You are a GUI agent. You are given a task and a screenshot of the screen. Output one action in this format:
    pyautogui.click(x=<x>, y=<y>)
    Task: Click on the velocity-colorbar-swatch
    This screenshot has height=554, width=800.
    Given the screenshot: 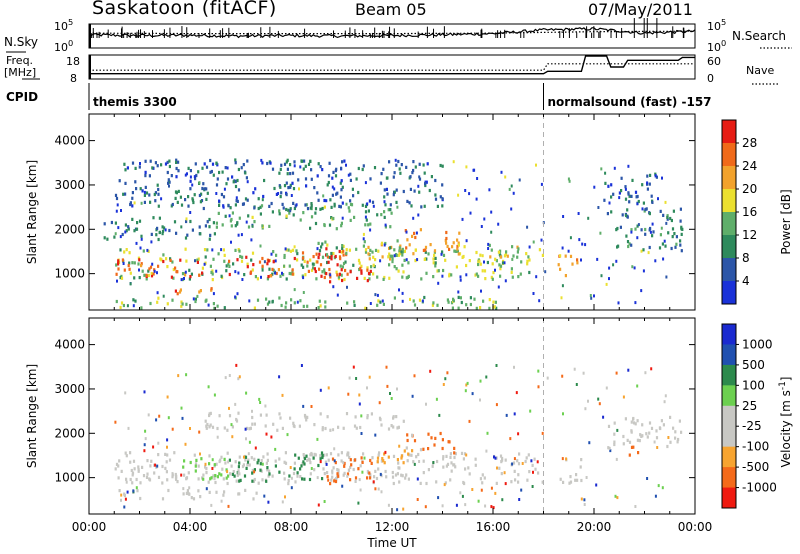 What is the action you would take?
    pyautogui.click(x=729, y=478)
    